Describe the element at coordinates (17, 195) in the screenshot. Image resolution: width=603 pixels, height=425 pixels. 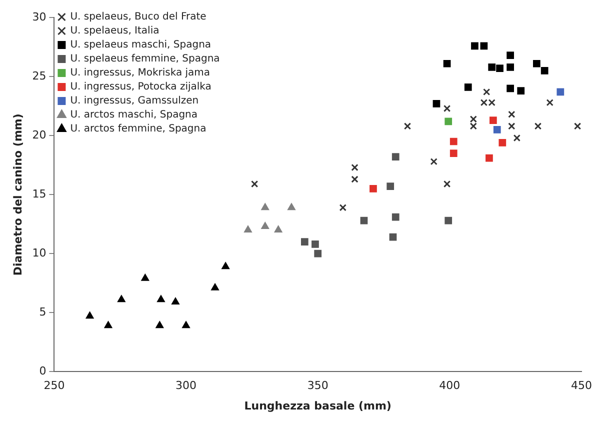
I see `y-axis-title: Diametro del canino (mm)` at that location.